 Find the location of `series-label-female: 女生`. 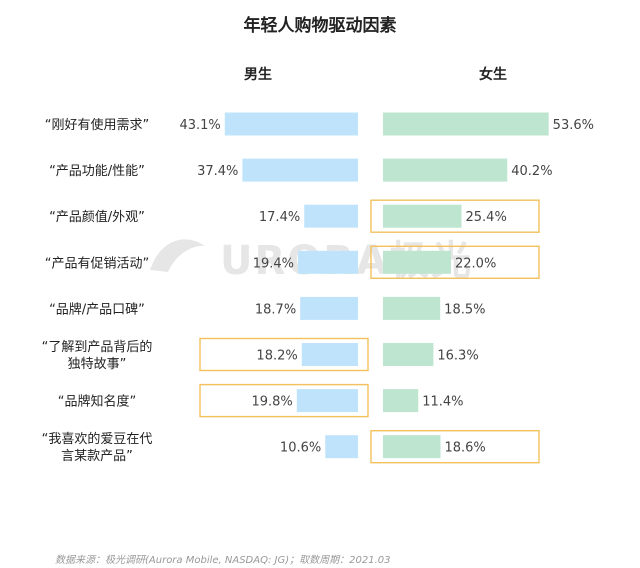

series-label-female: 女生 is located at coordinates (493, 74).